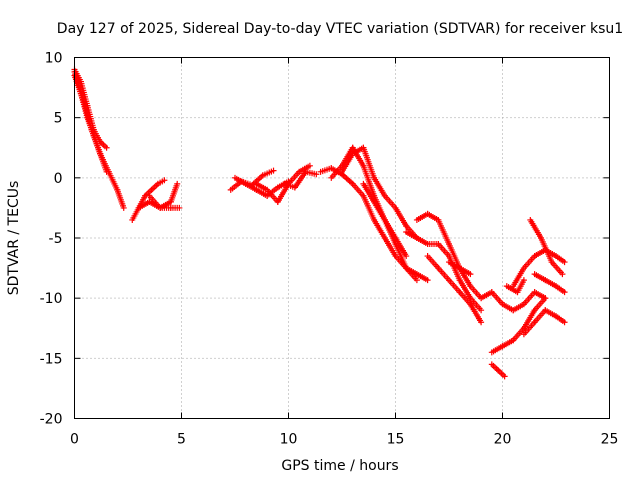 The image size is (640, 480). Describe the element at coordinates (58, 119) in the screenshot. I see `y-tick-label: 5` at that location.